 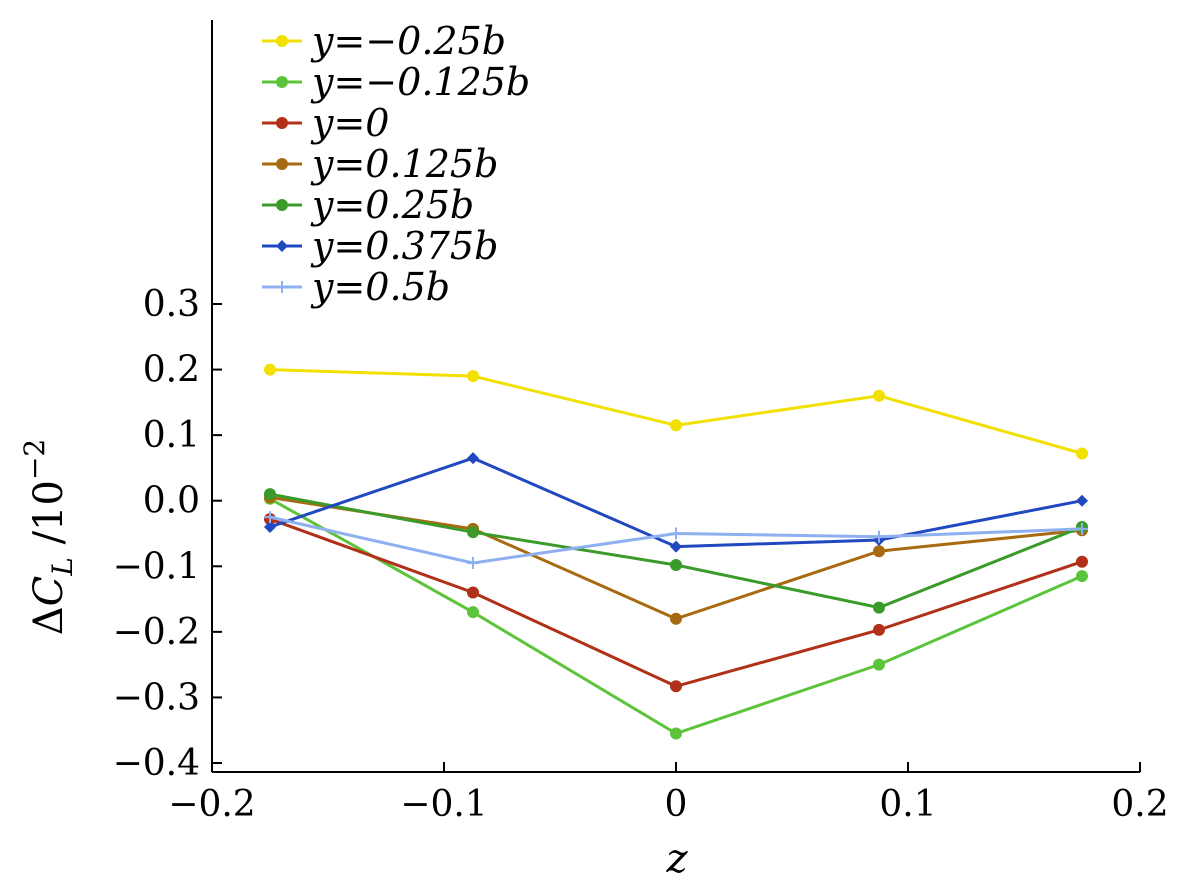 What do you see at coordinates (167, 534) in the screenshot?
I see `y-axis-ticks: 0.3 0.2 0.1 0.0 −0.1 −0.2 −0.3 −0.4` at bounding box center [167, 534].